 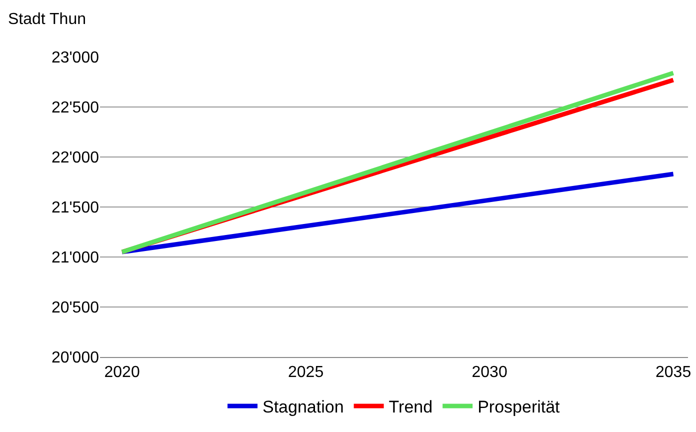 What do you see at coordinates (75, 358) in the screenshot?
I see `y-tick-label: 20'000` at bounding box center [75, 358].